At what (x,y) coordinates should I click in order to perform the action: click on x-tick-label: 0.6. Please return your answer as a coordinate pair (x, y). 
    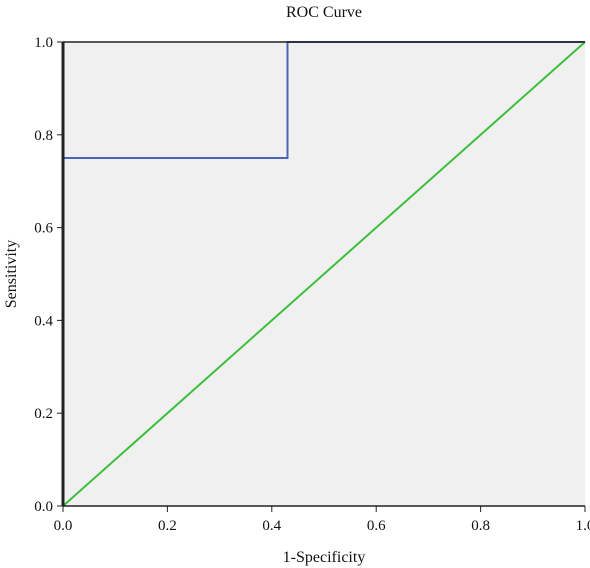
    Looking at the image, I should click on (376, 526).